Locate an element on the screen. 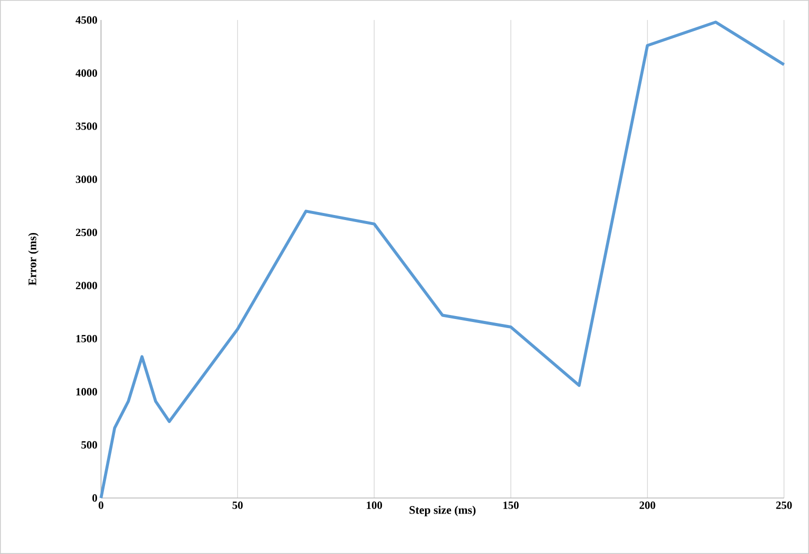 This screenshot has height=554, width=809. x-tick-label: 0 is located at coordinates (101, 505).